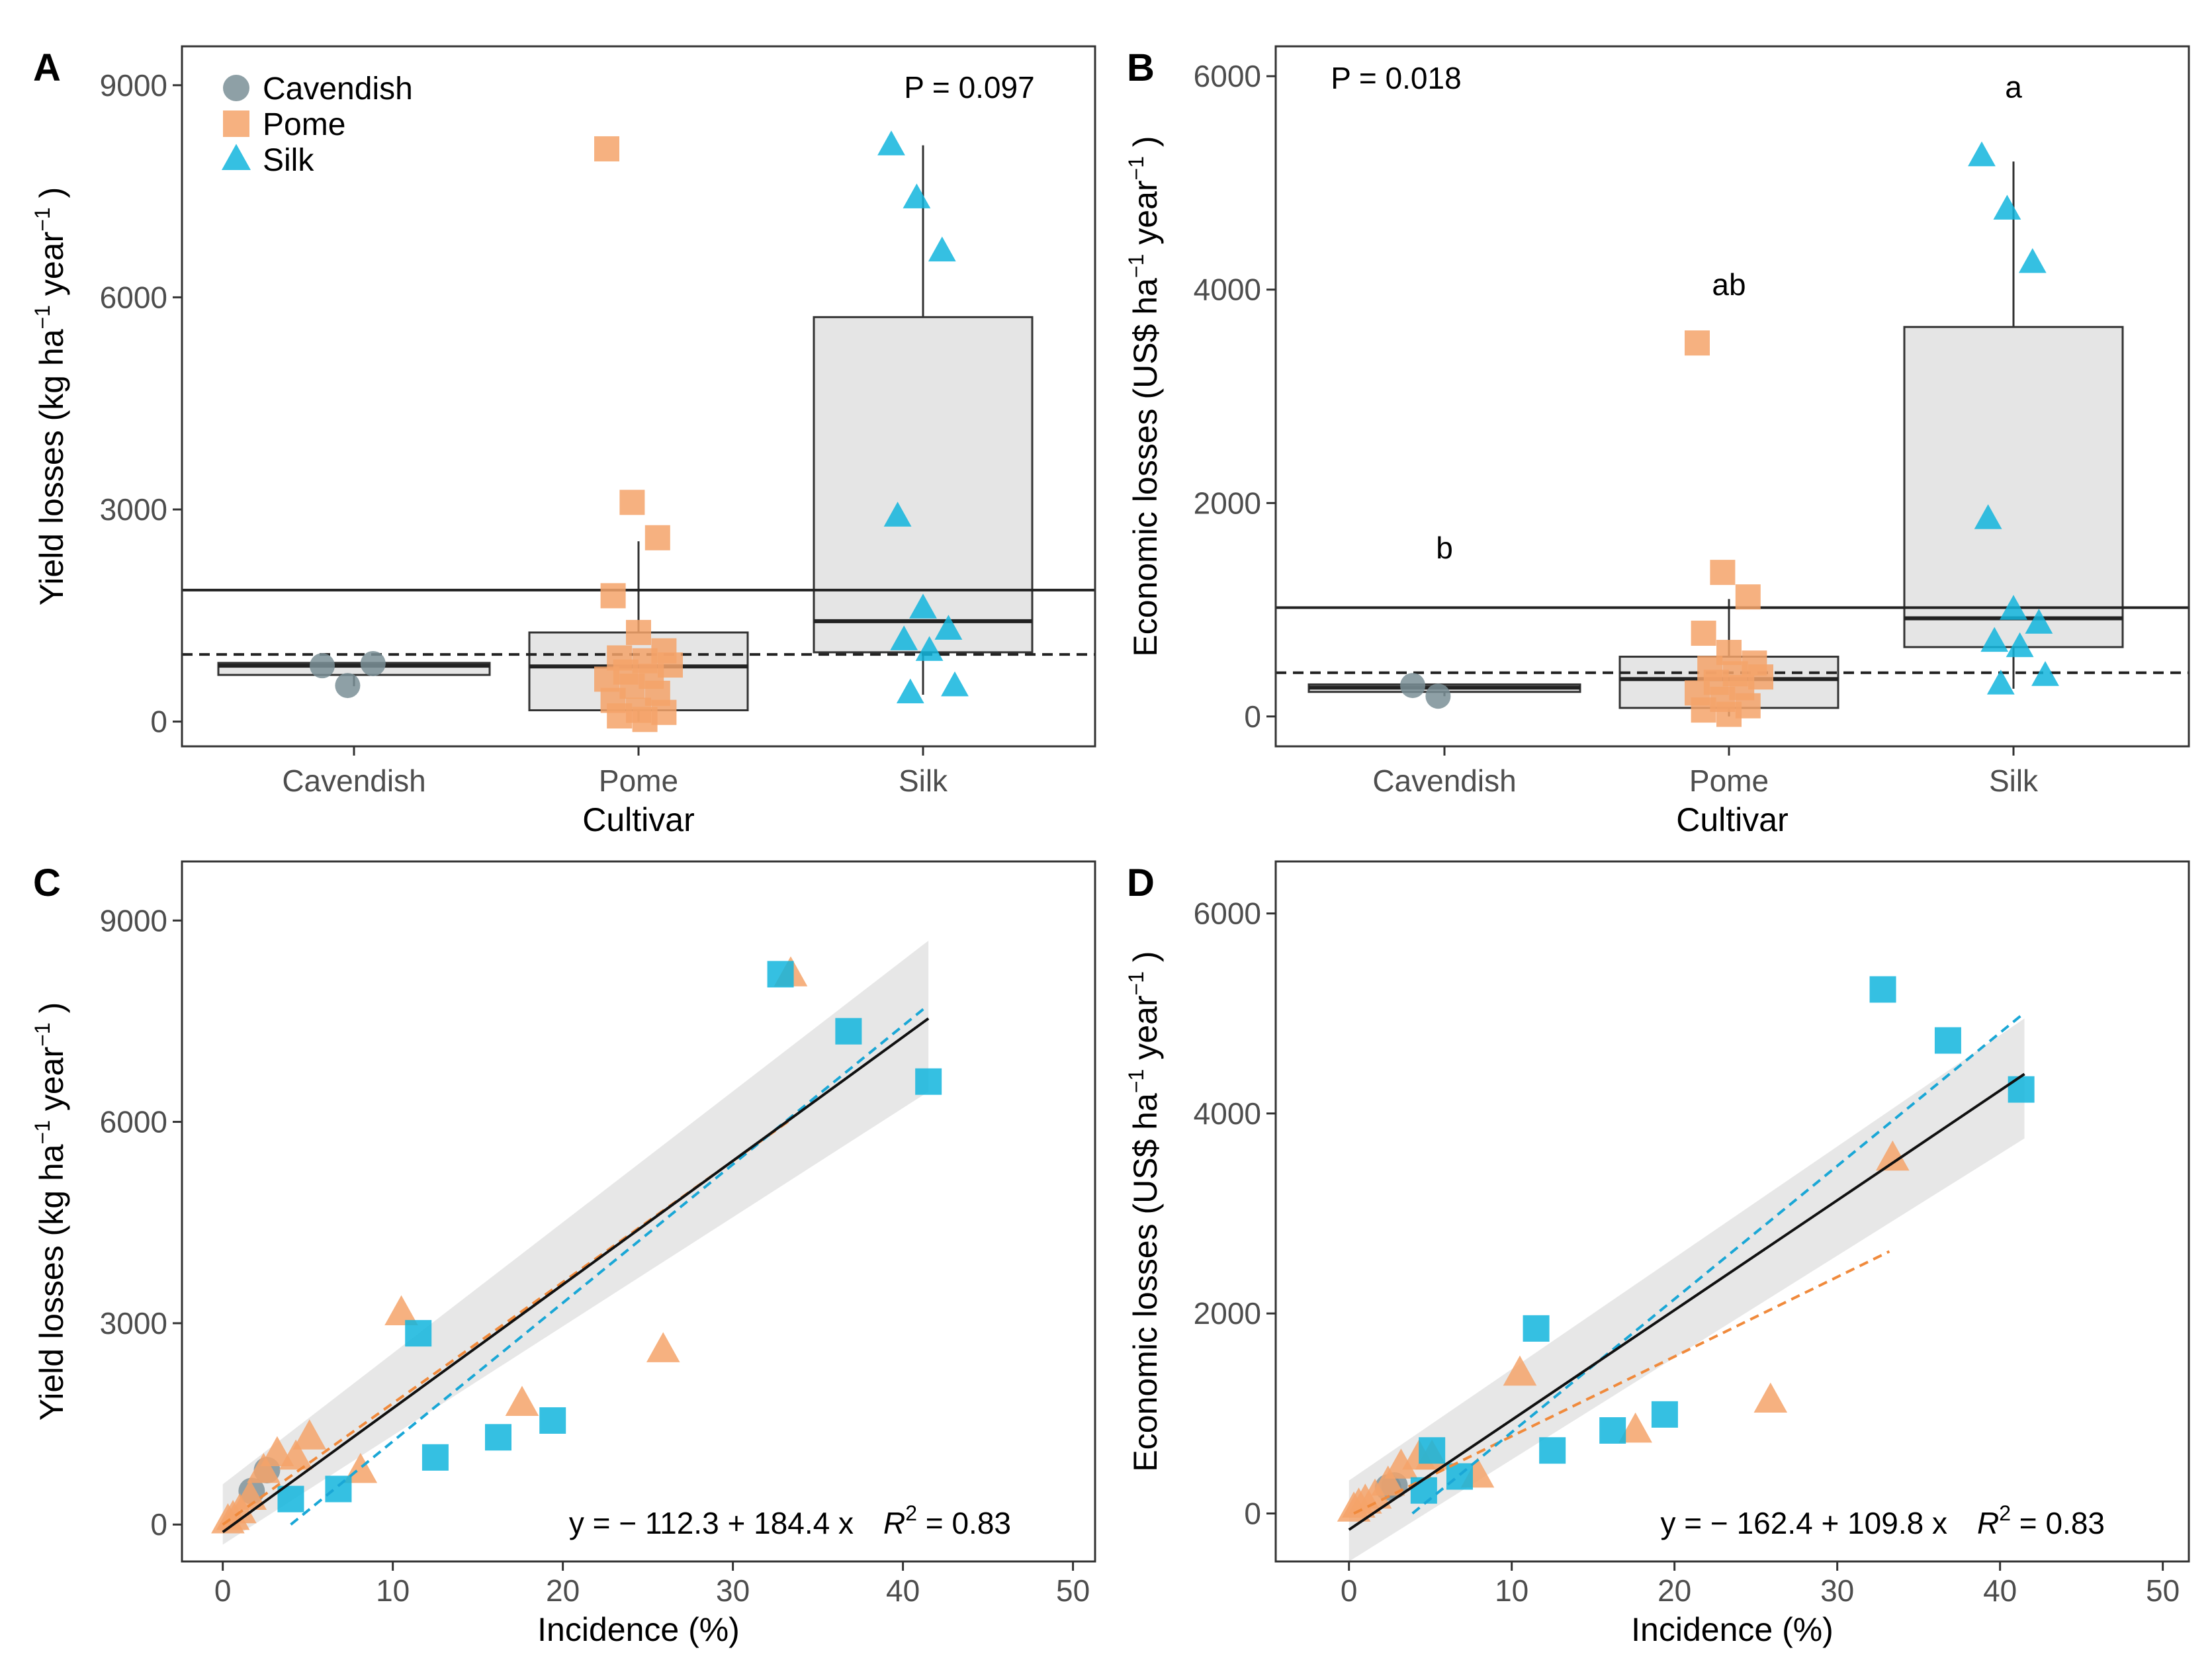 This screenshot has height=1666, width=2212. What do you see at coordinates (2013, 86) in the screenshot?
I see `significance-letter: a` at bounding box center [2013, 86].